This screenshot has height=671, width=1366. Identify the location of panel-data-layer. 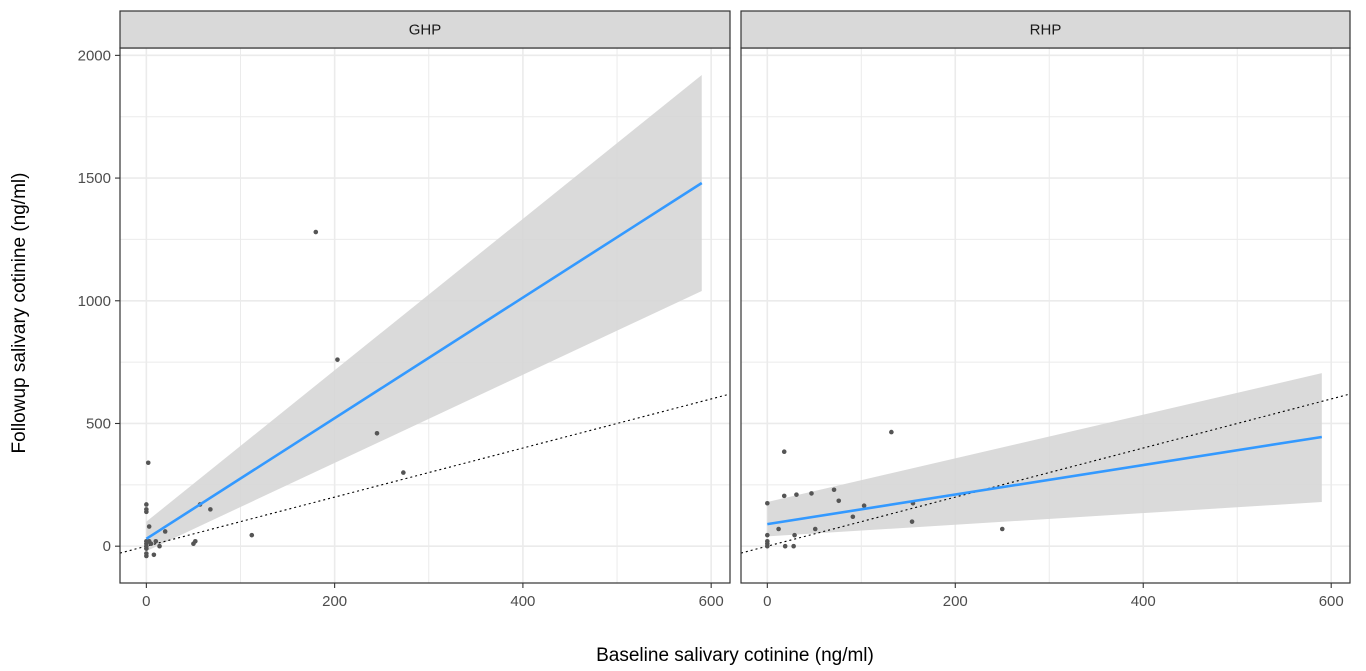
(1045, 463).